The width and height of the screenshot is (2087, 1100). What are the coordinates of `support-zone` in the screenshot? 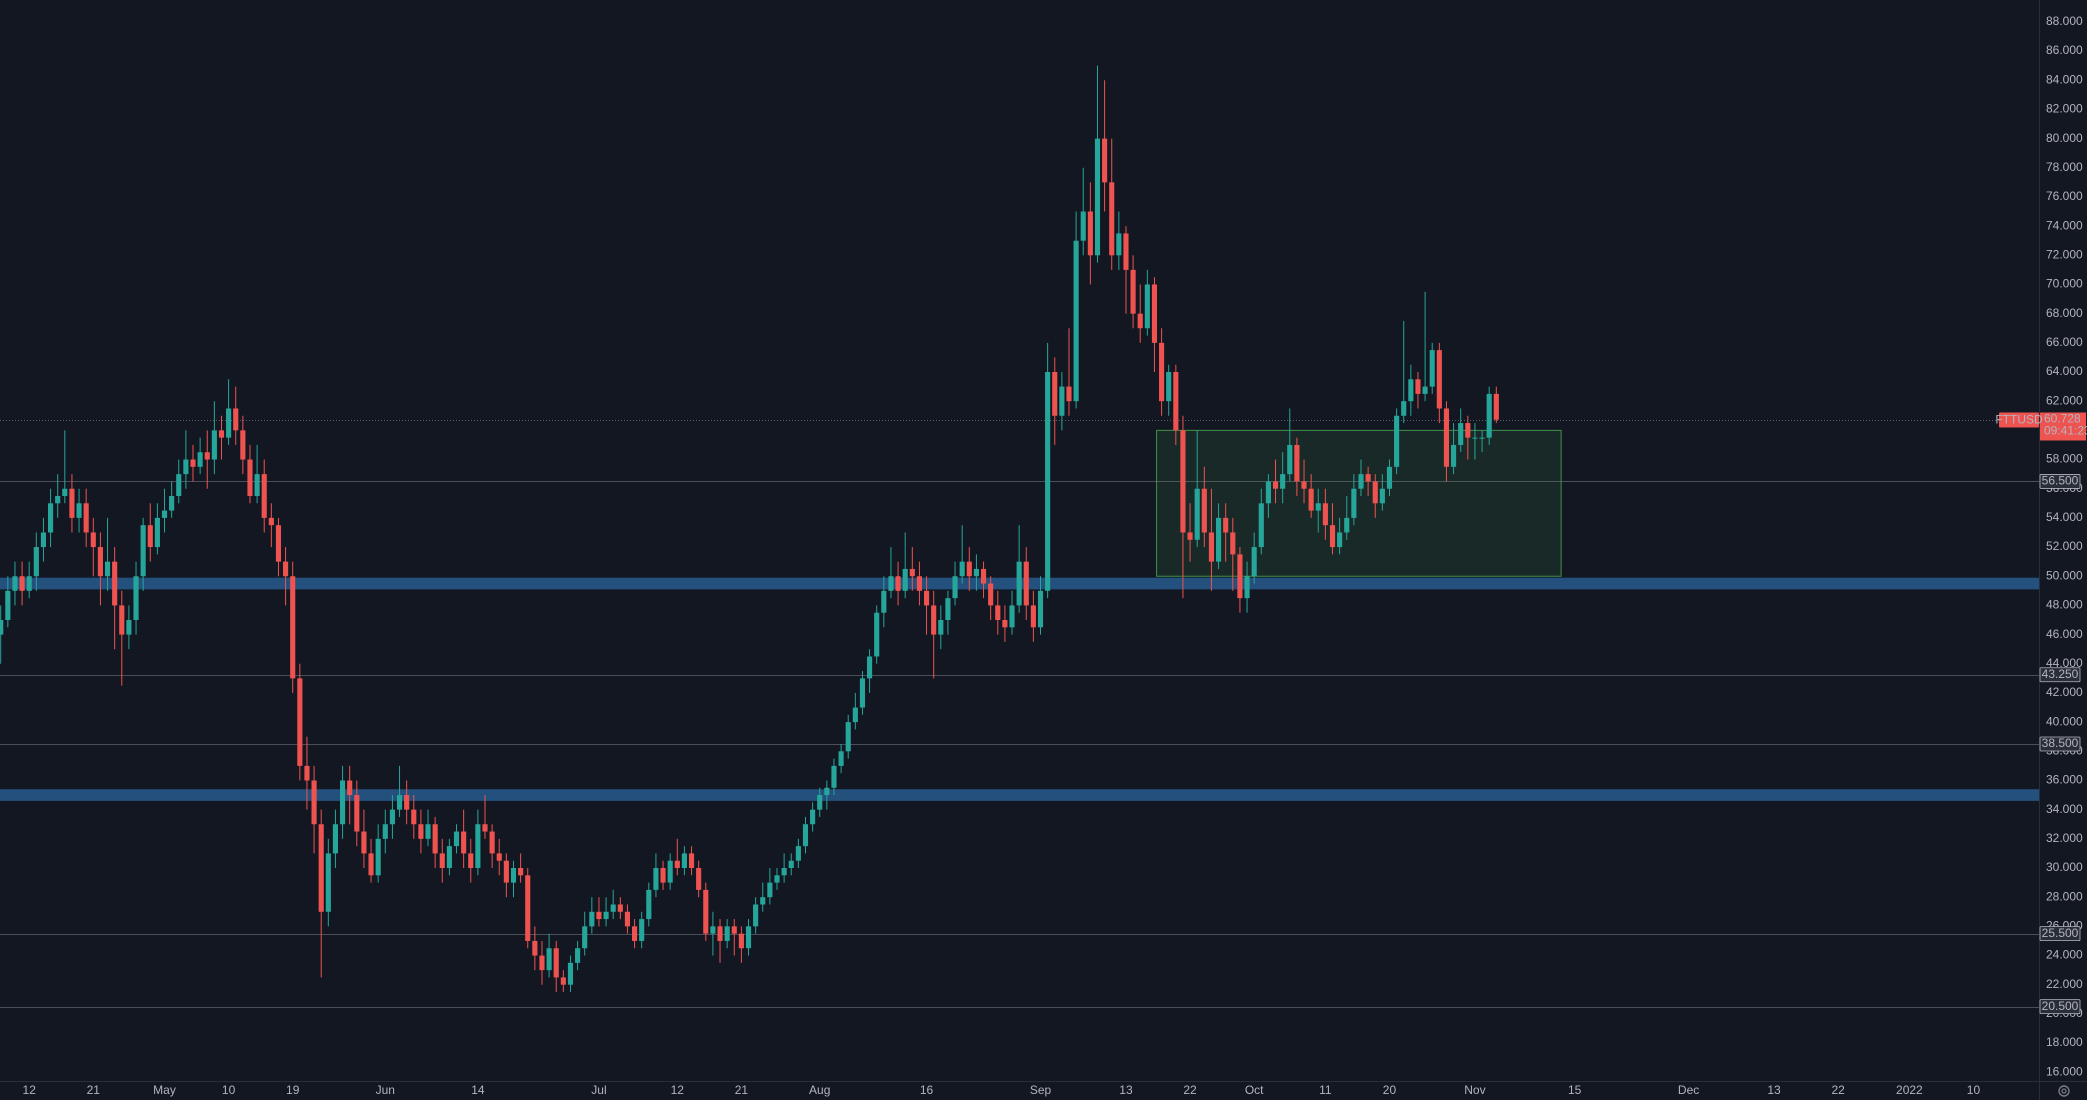 It's located at (1019, 795).